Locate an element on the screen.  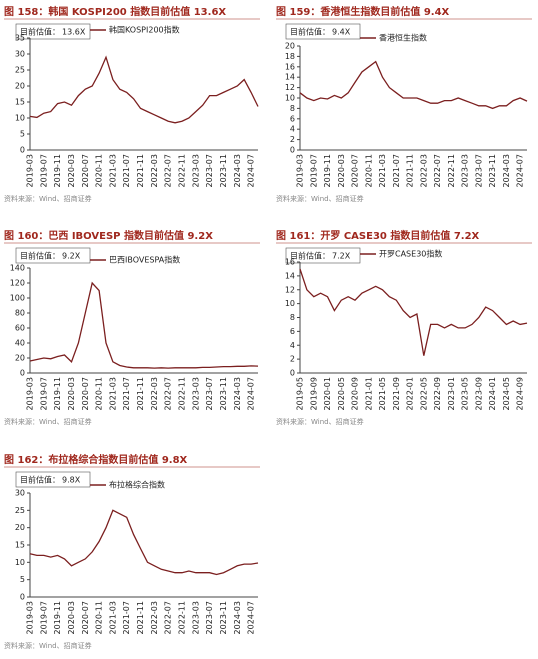
x-tick-label: 2020-05 is located at coordinates (341, 393).